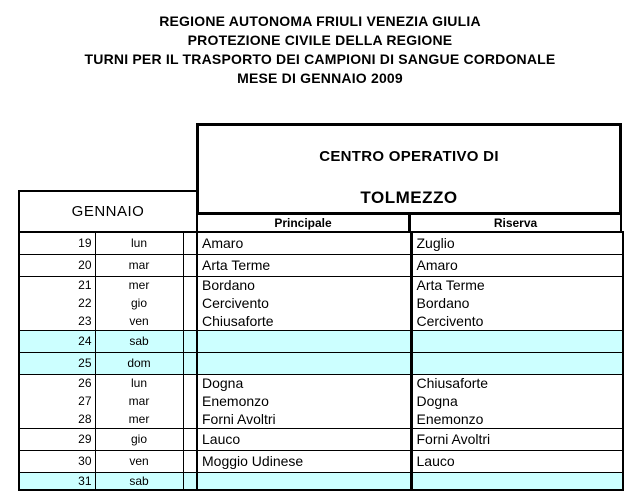 The height and width of the screenshot is (497, 640). Describe the element at coordinates (57, 303) in the screenshot. I see `day-number-cell: 22` at that location.